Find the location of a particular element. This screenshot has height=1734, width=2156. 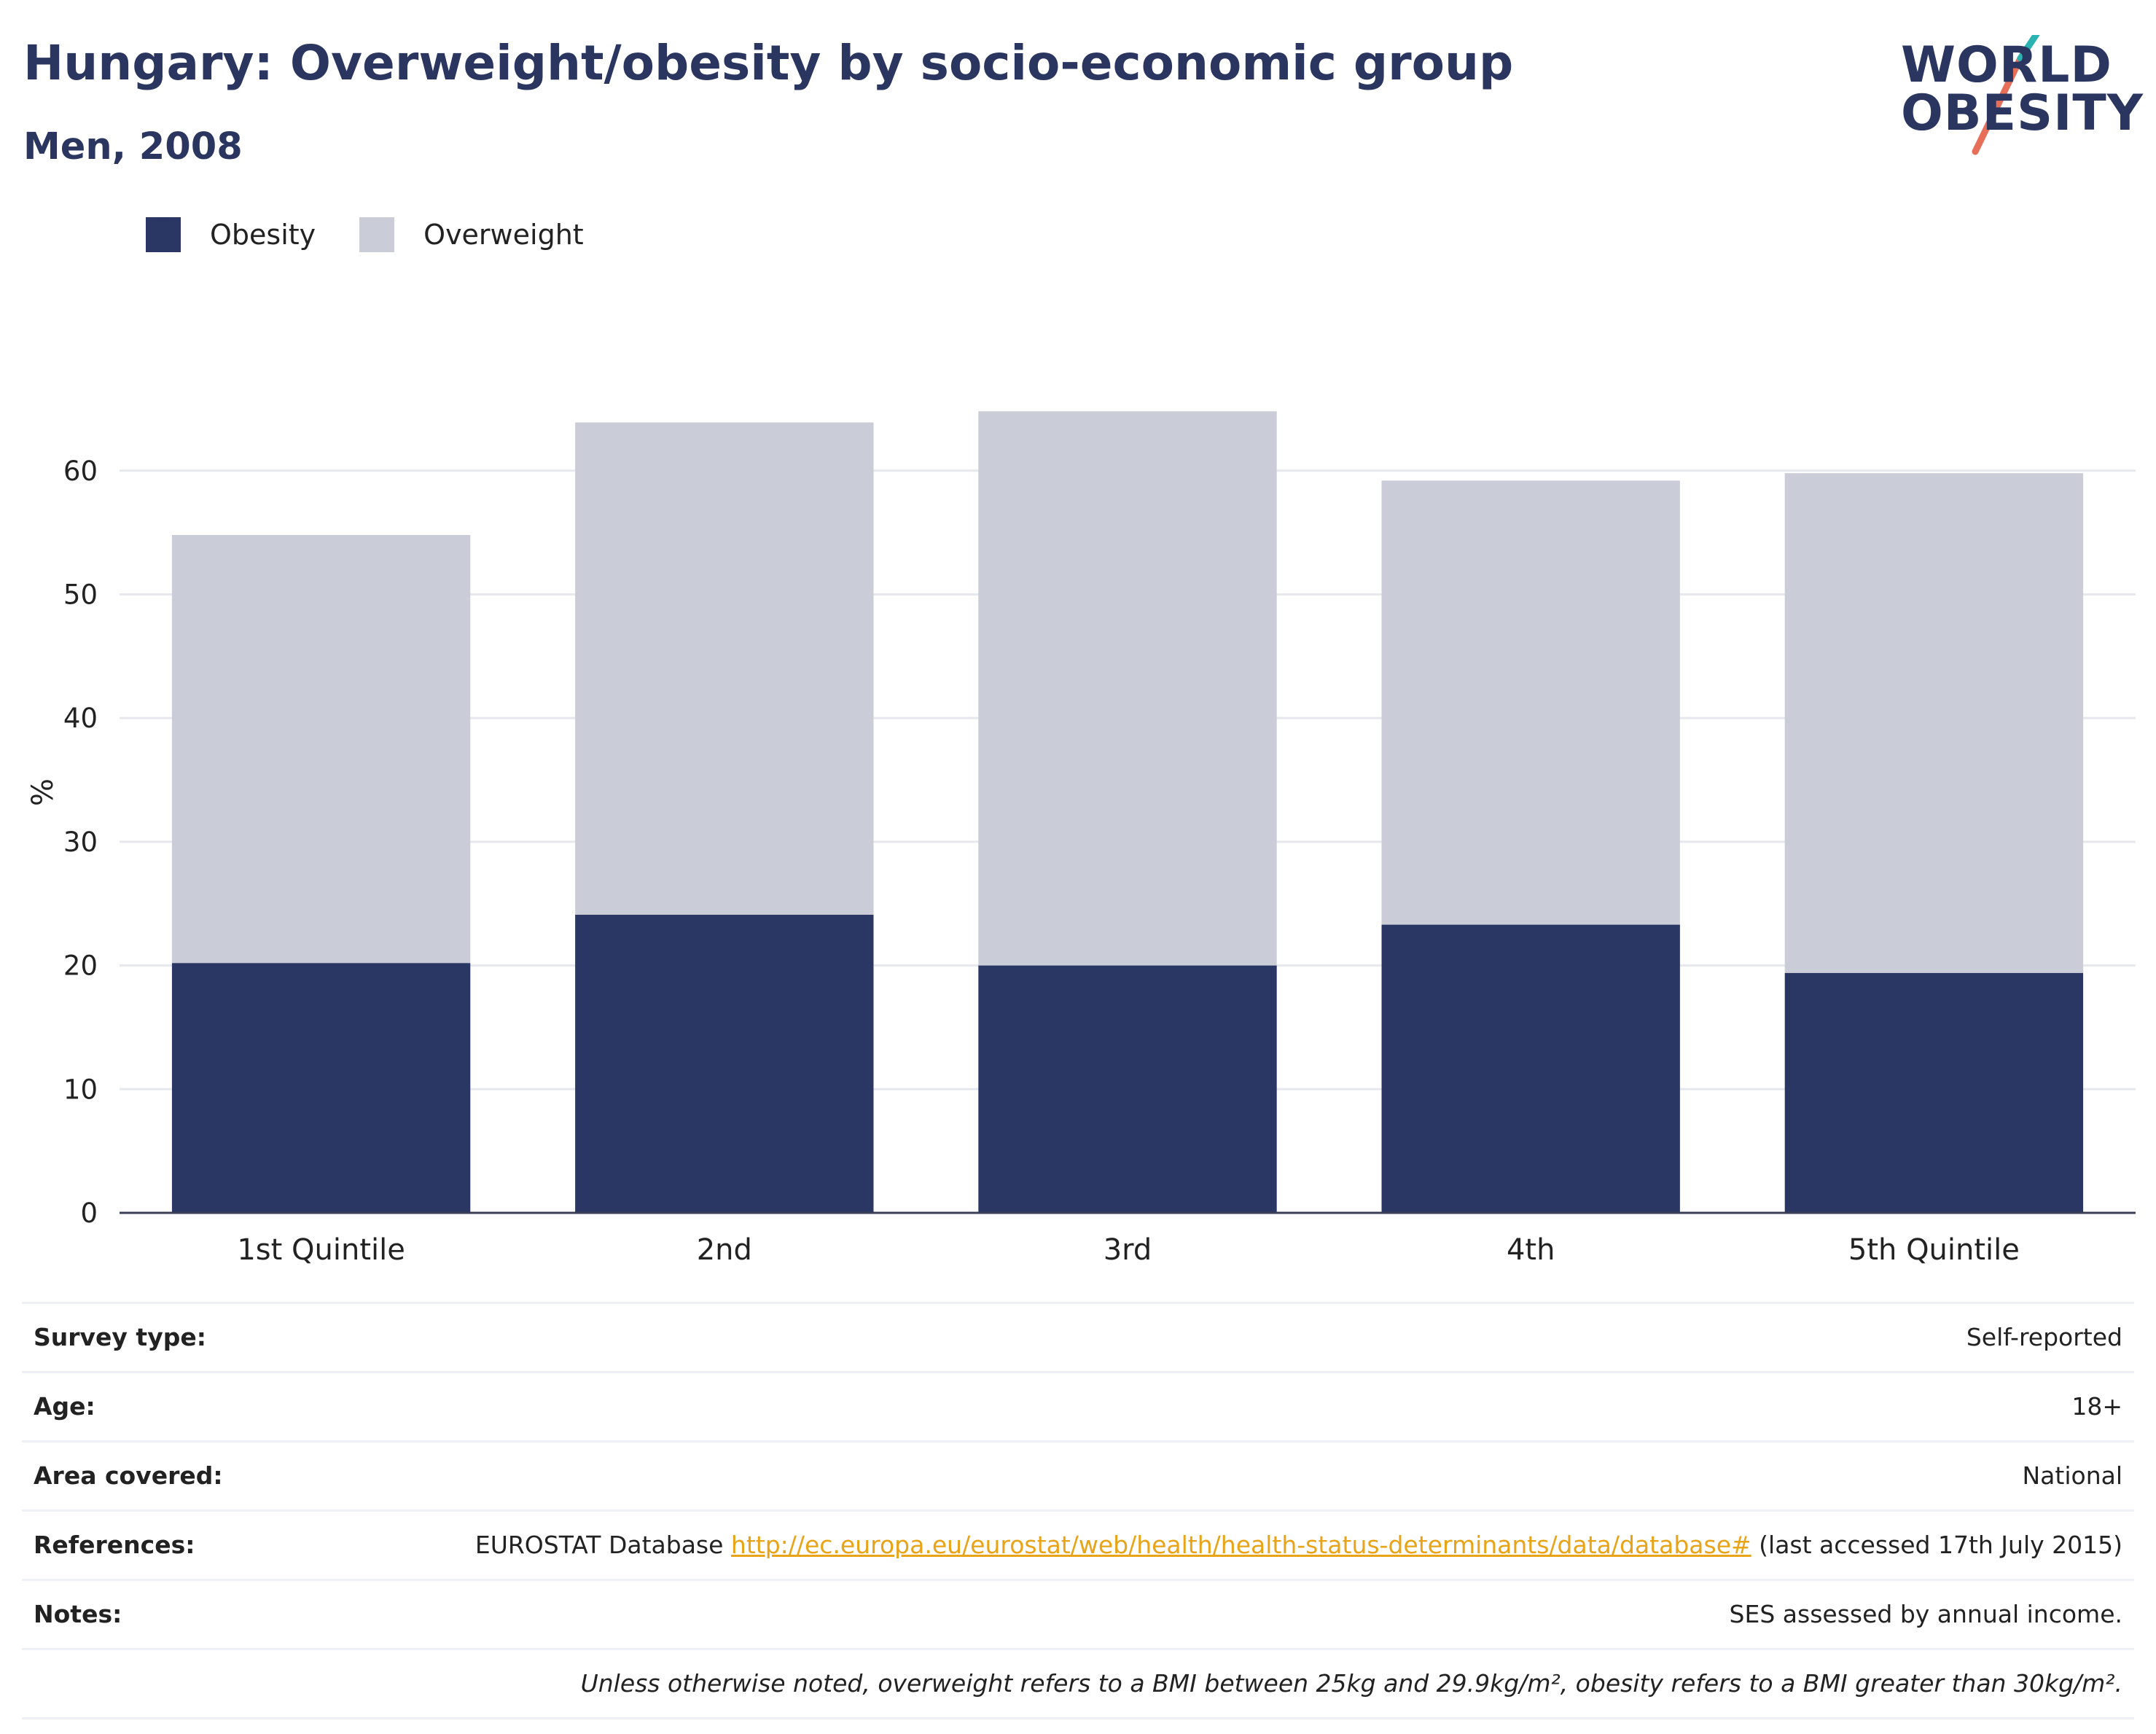

x-tick-label: 4th is located at coordinates (1531, 1250).